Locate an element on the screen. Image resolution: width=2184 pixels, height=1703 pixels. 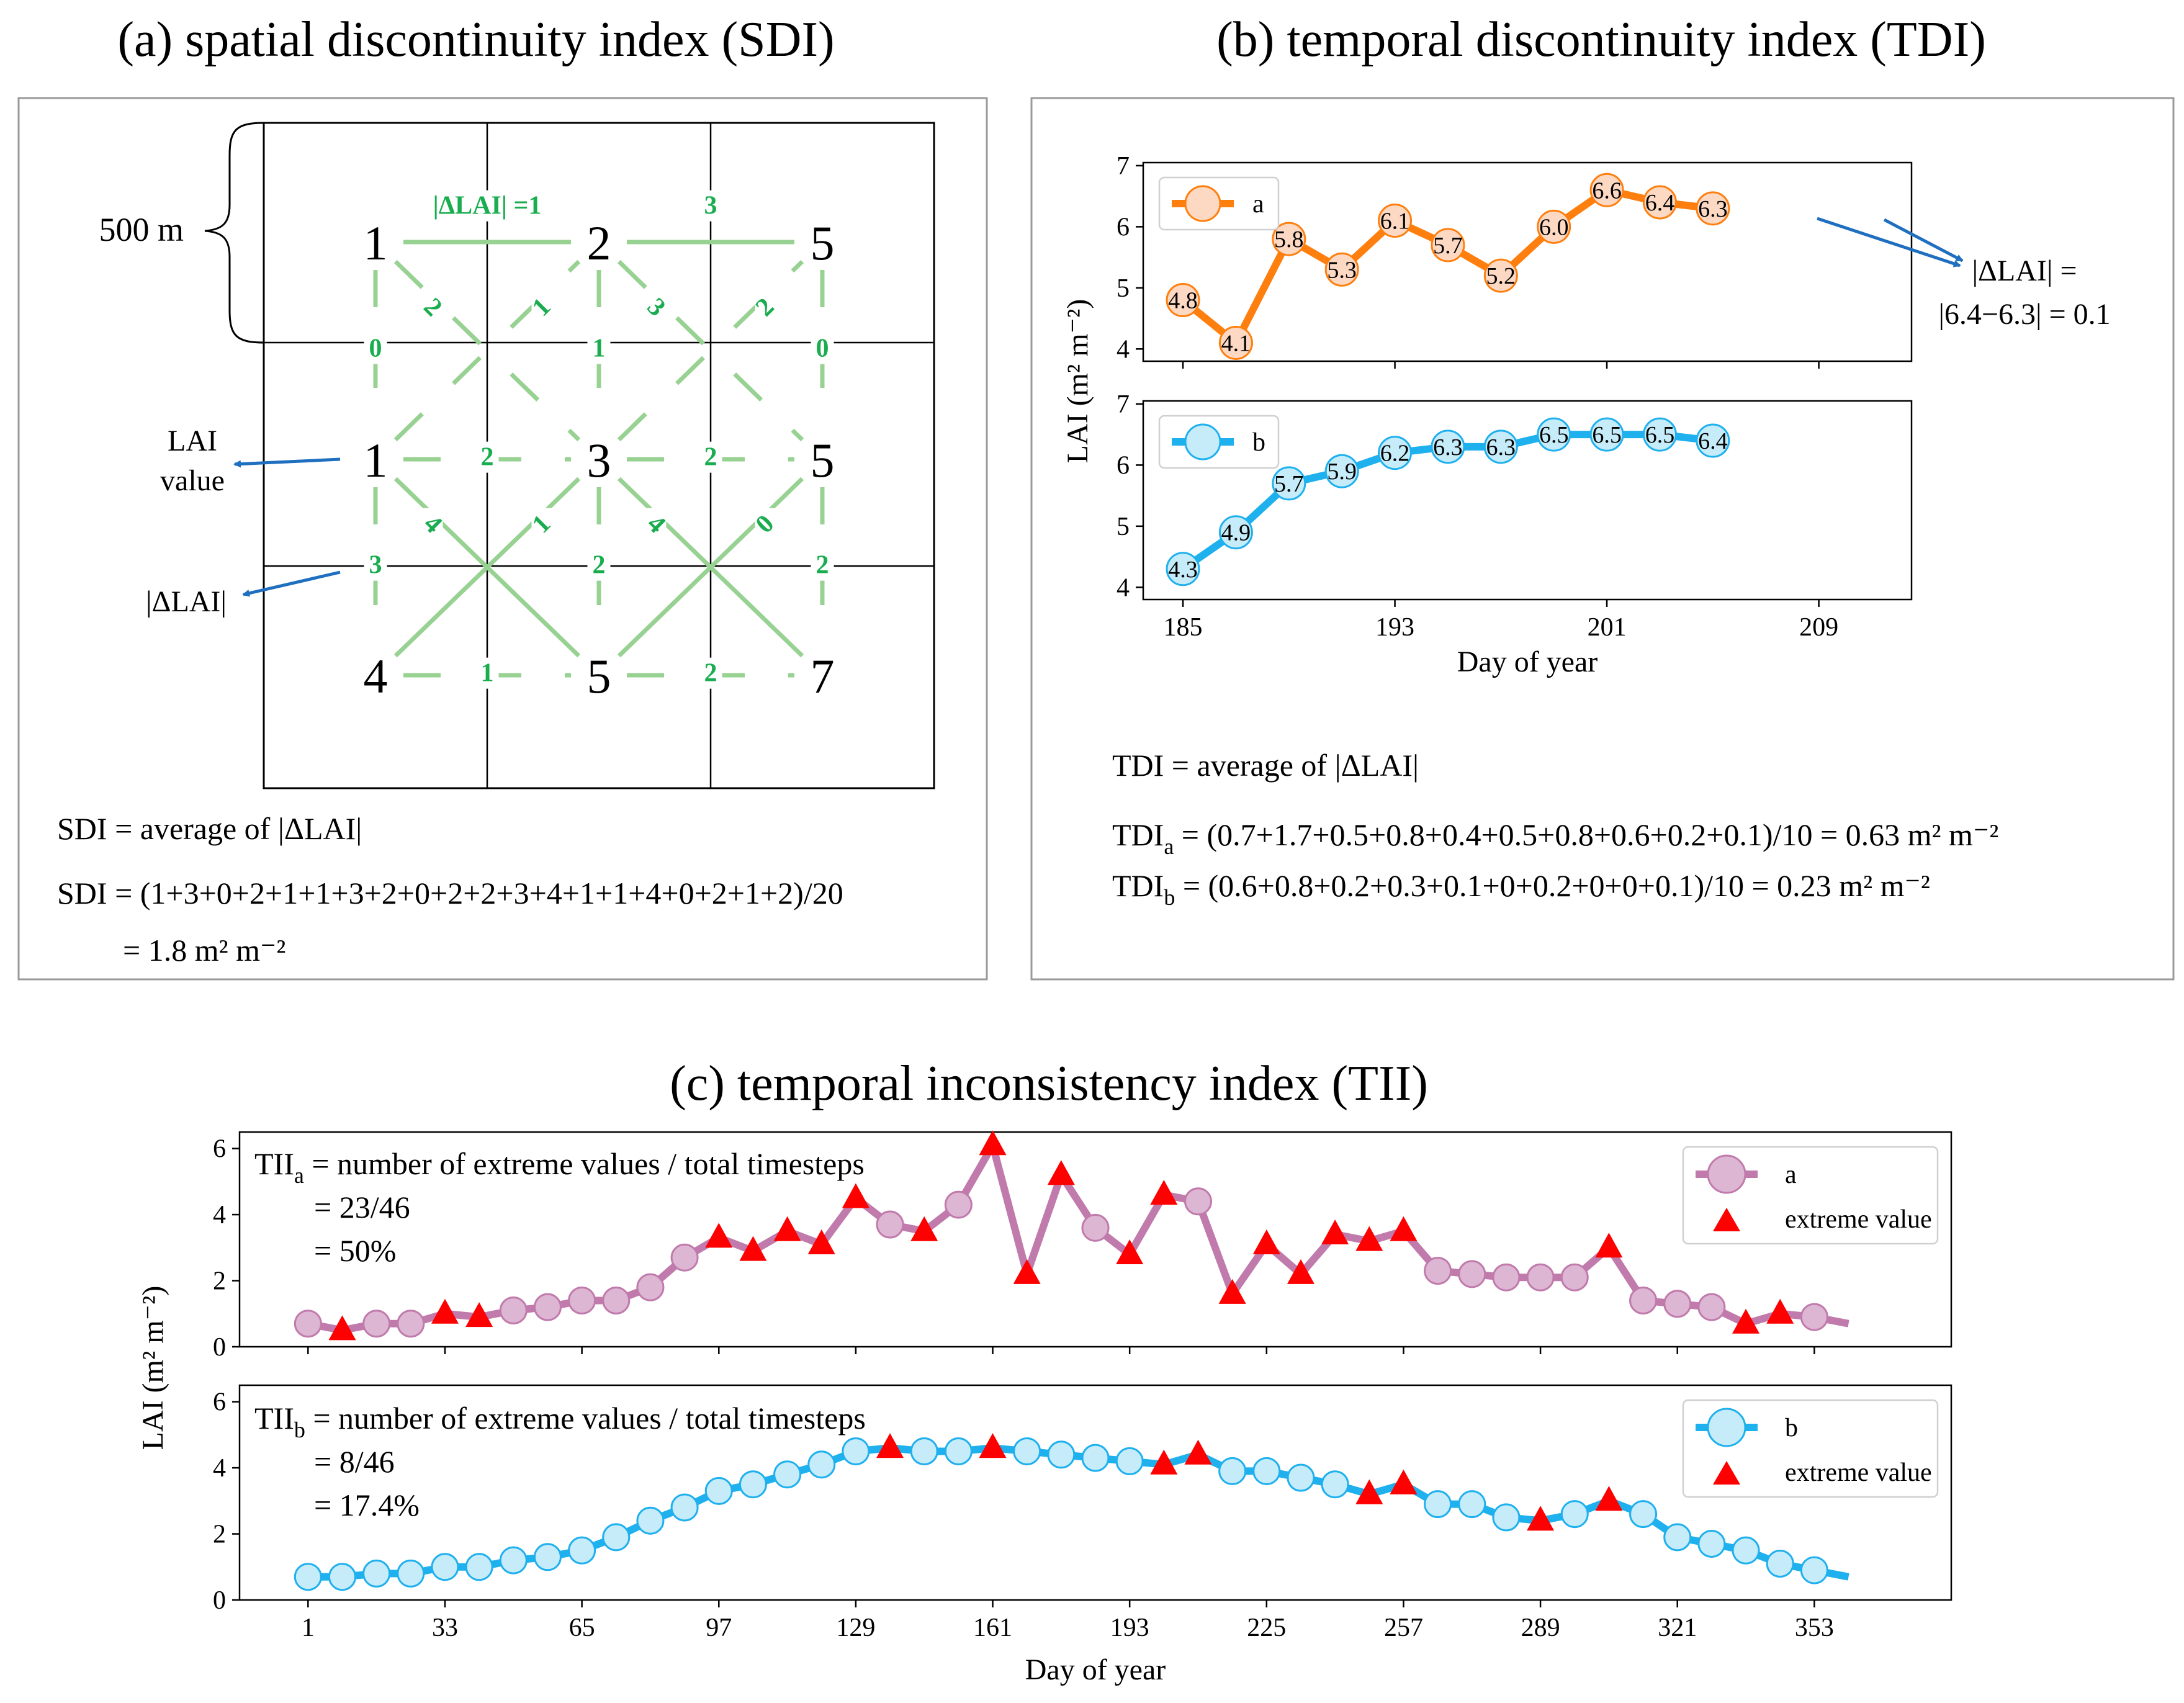
tdi-formula-a-subscript: a is located at coordinates (1169, 846).